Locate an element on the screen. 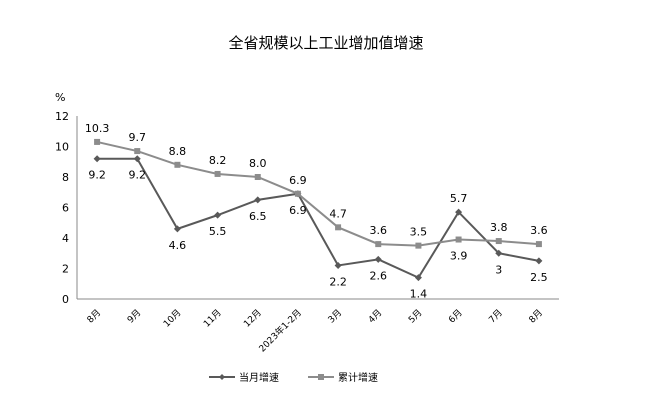 This screenshot has width=652, height=411. y-tick-label: 4 is located at coordinates (65, 238).